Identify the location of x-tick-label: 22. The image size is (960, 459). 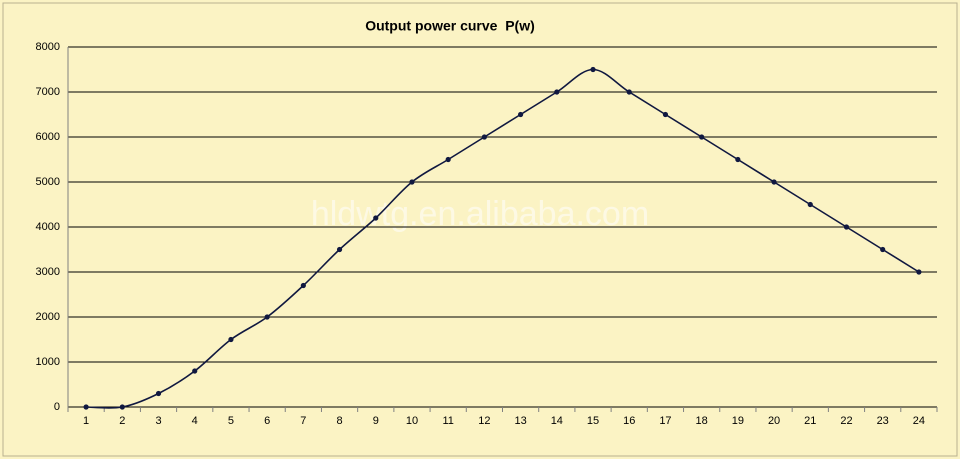
(846, 421).